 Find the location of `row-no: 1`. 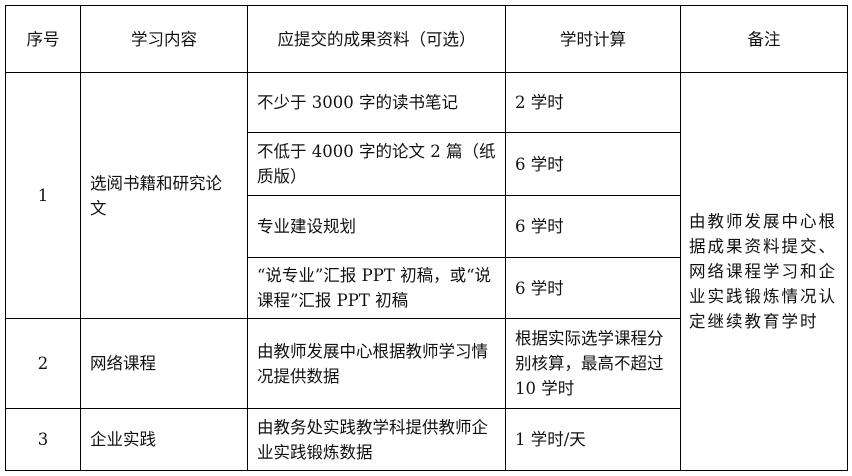

row-no: 1 is located at coordinates (43, 195).